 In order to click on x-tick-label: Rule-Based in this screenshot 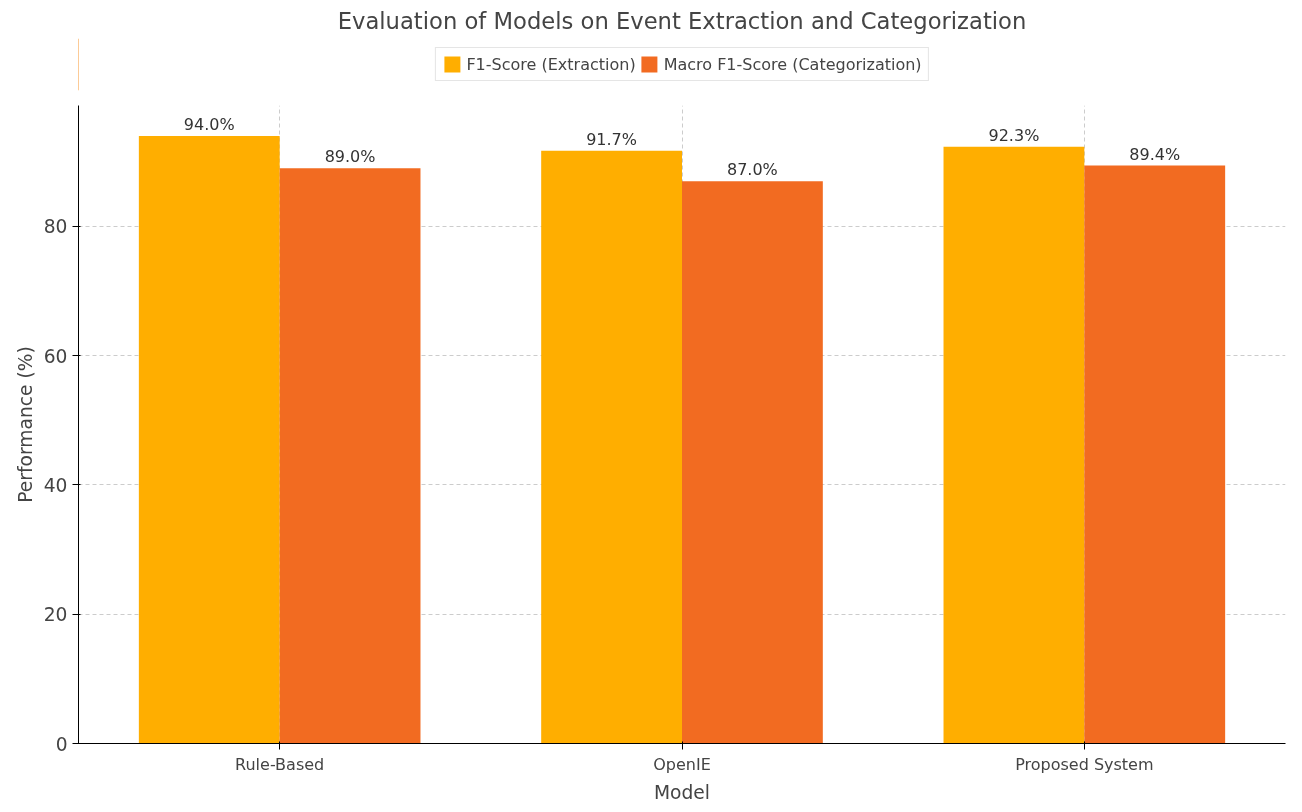, I will do `click(280, 764)`.